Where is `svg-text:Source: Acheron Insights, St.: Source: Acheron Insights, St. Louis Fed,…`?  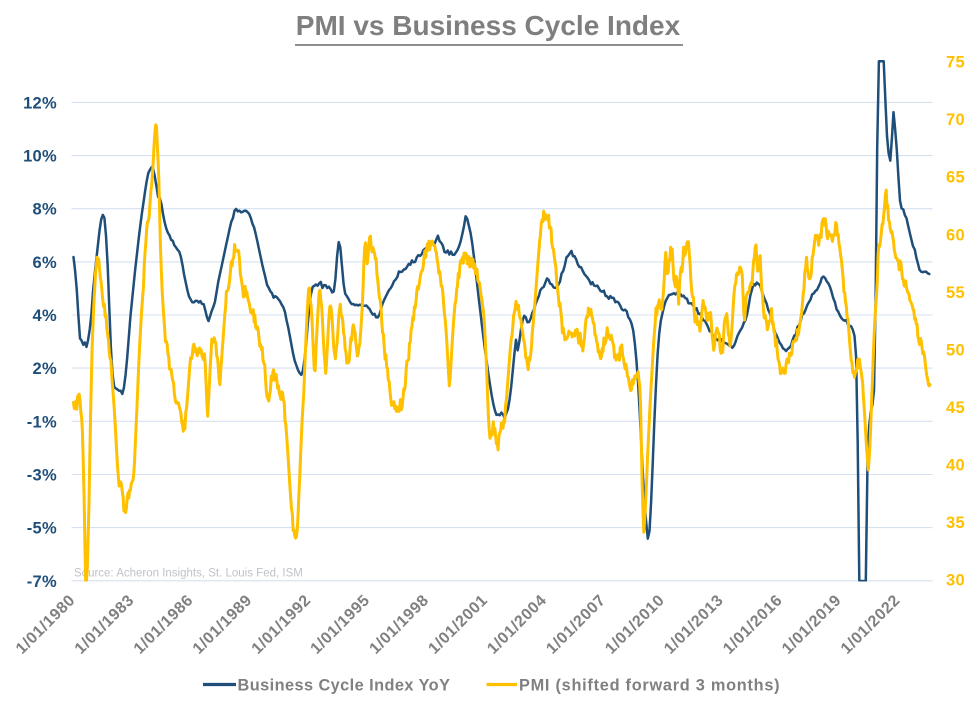
svg-text:Source: Acheron Insights, St.: Source: Acheron Insights, St. Louis Fed,… is located at coordinates (188, 574).